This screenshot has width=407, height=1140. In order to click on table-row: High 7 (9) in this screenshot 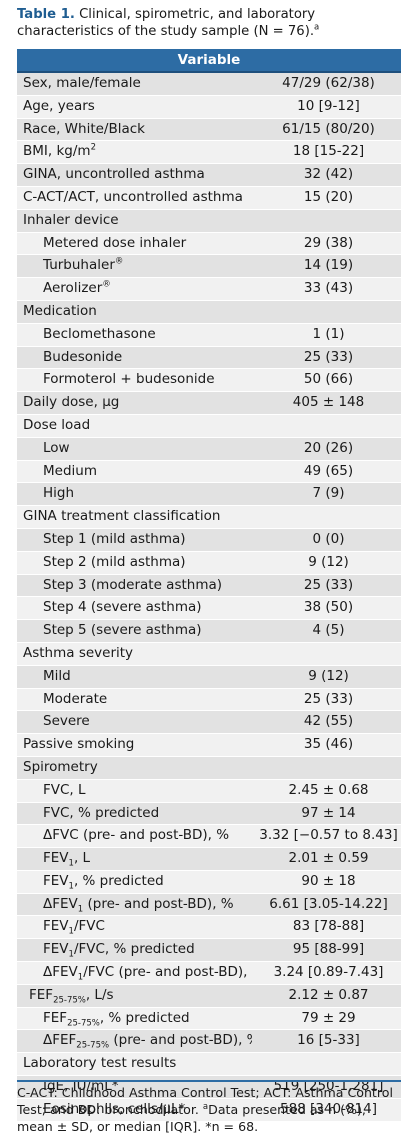, I will do `click(209, 495)`.